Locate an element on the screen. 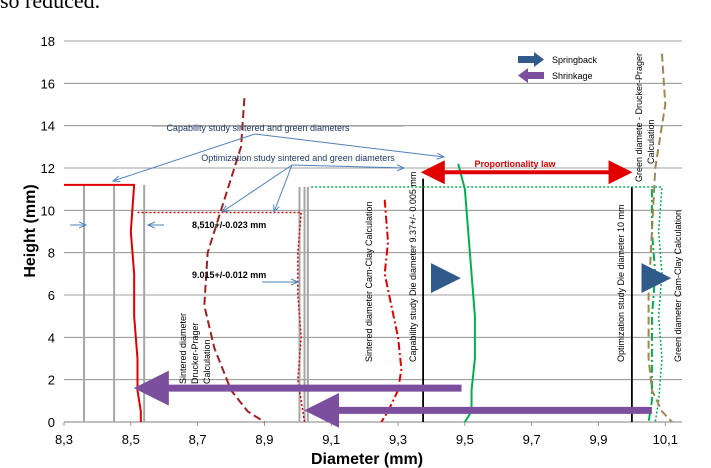 The width and height of the screenshot is (711, 468). y-tick-label: 14 is located at coordinates (48, 126).